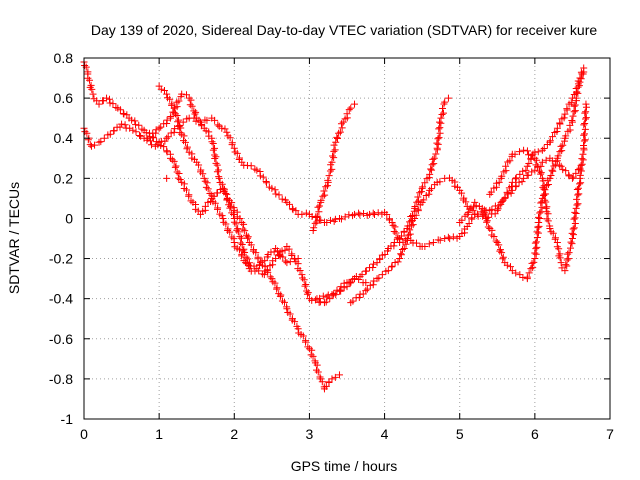  I want to click on x-tick-label: 3, so click(310, 434).